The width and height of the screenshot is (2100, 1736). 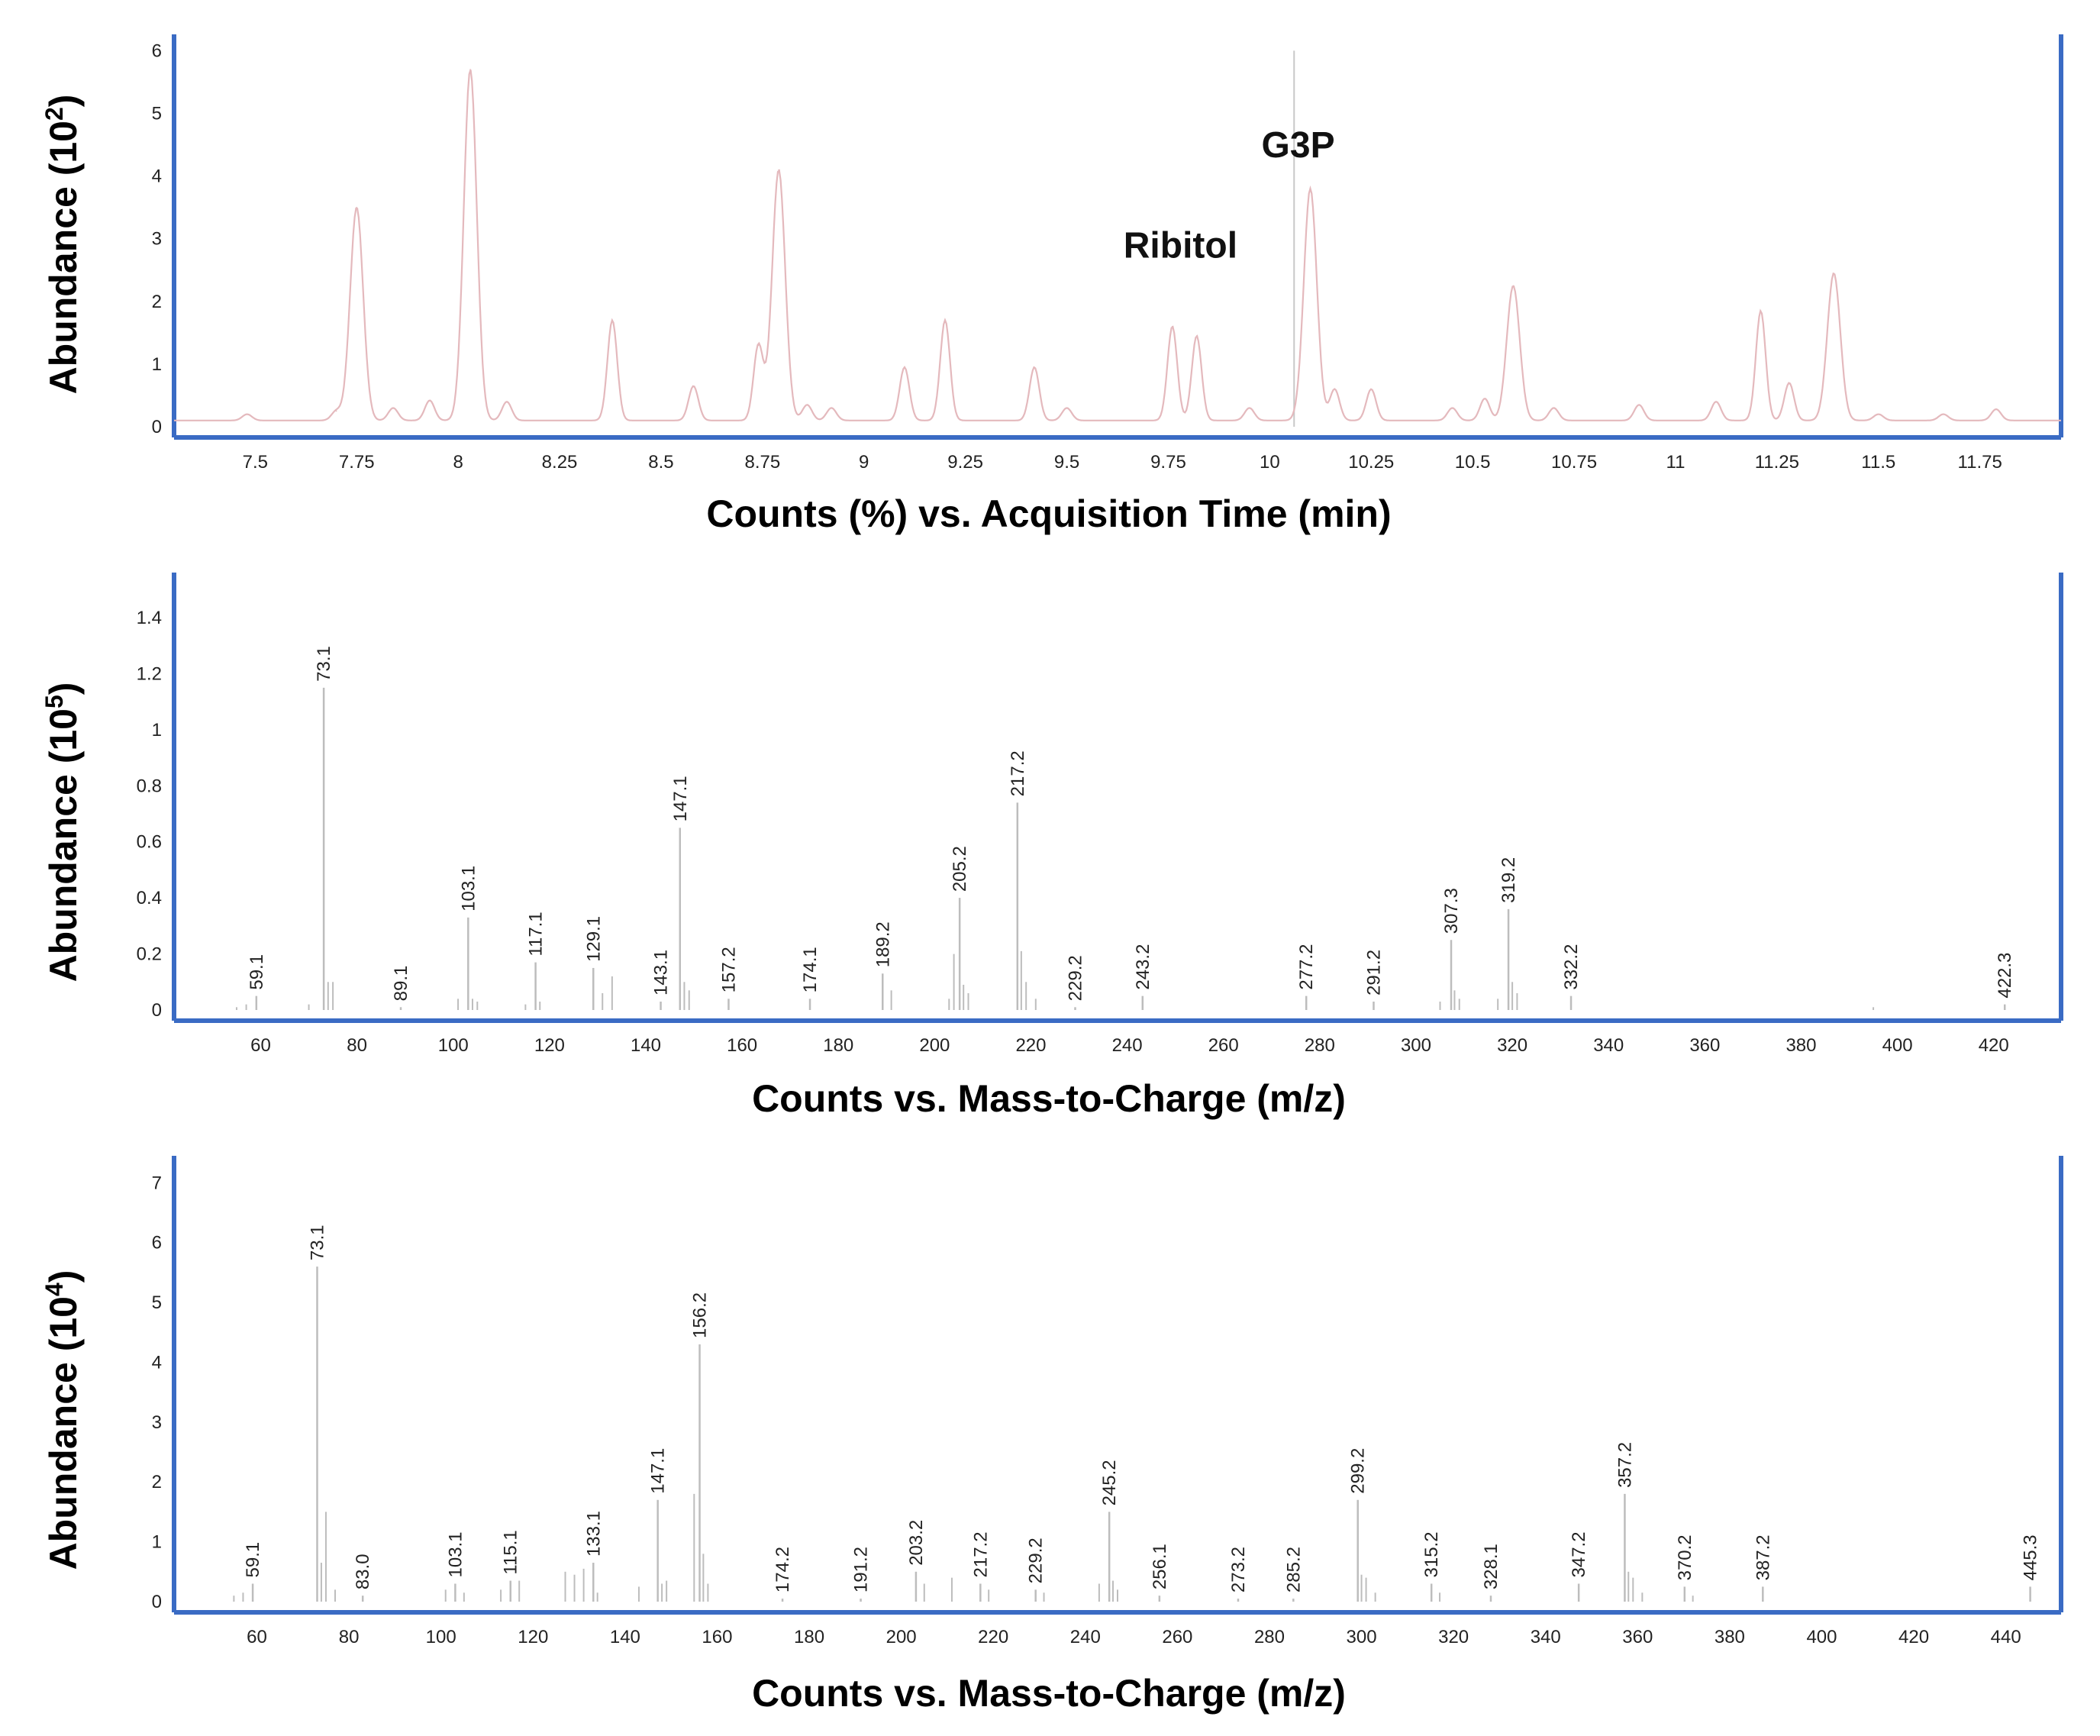 I want to click on spectrum-peak-label-group: 191.2, so click(x=862, y=1569).